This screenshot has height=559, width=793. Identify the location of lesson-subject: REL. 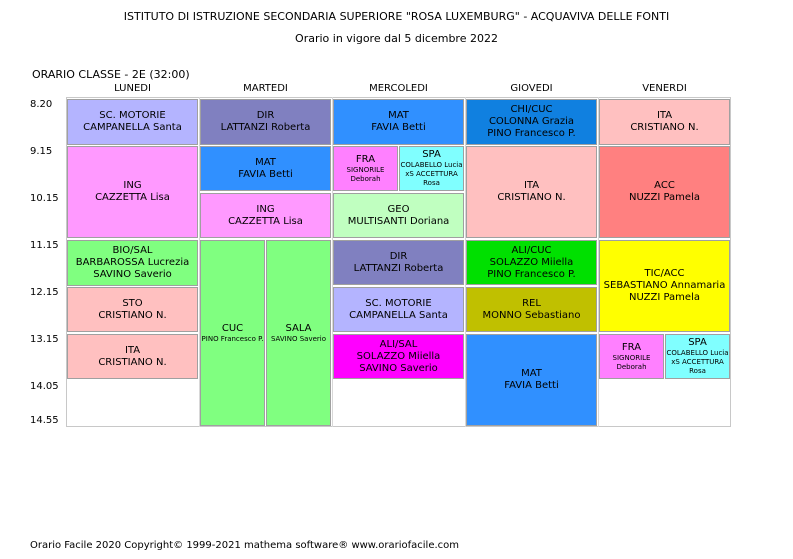
(531, 303).